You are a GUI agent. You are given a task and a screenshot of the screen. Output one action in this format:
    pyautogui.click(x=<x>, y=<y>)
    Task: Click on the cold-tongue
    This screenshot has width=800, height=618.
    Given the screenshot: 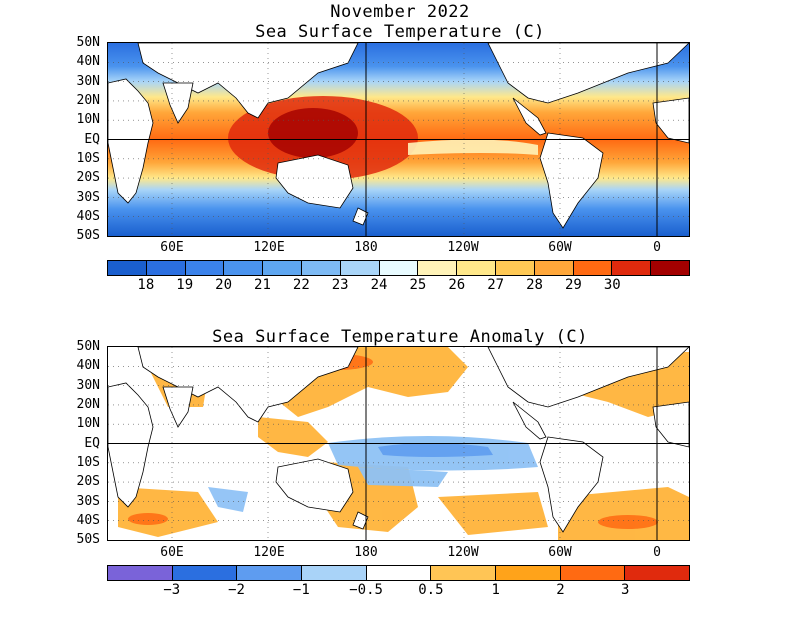 What is the action you would take?
    pyautogui.click(x=473, y=147)
    